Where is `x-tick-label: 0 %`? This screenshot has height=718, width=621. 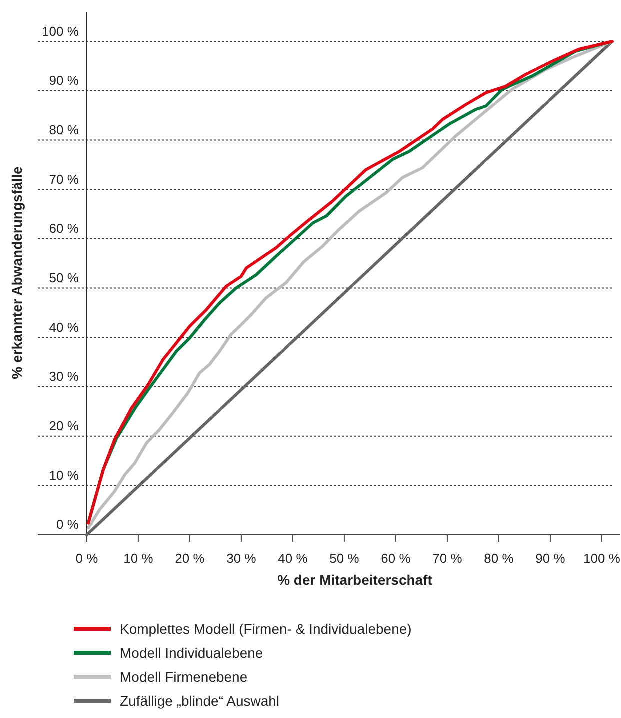
x-tick-label: 0 % is located at coordinates (87, 558).